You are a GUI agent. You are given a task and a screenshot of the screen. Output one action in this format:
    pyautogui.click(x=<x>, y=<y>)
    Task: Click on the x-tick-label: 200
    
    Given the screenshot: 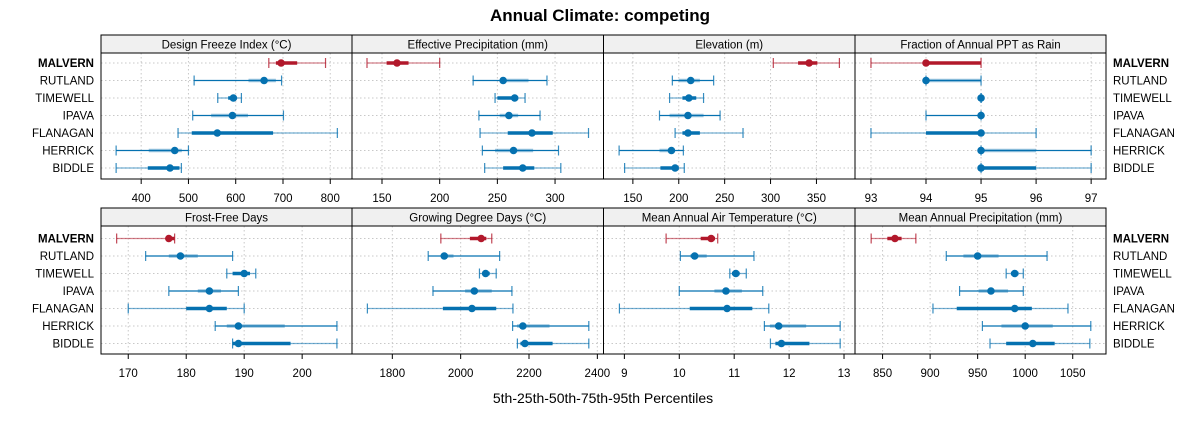 What is the action you would take?
    pyautogui.click(x=678, y=199)
    